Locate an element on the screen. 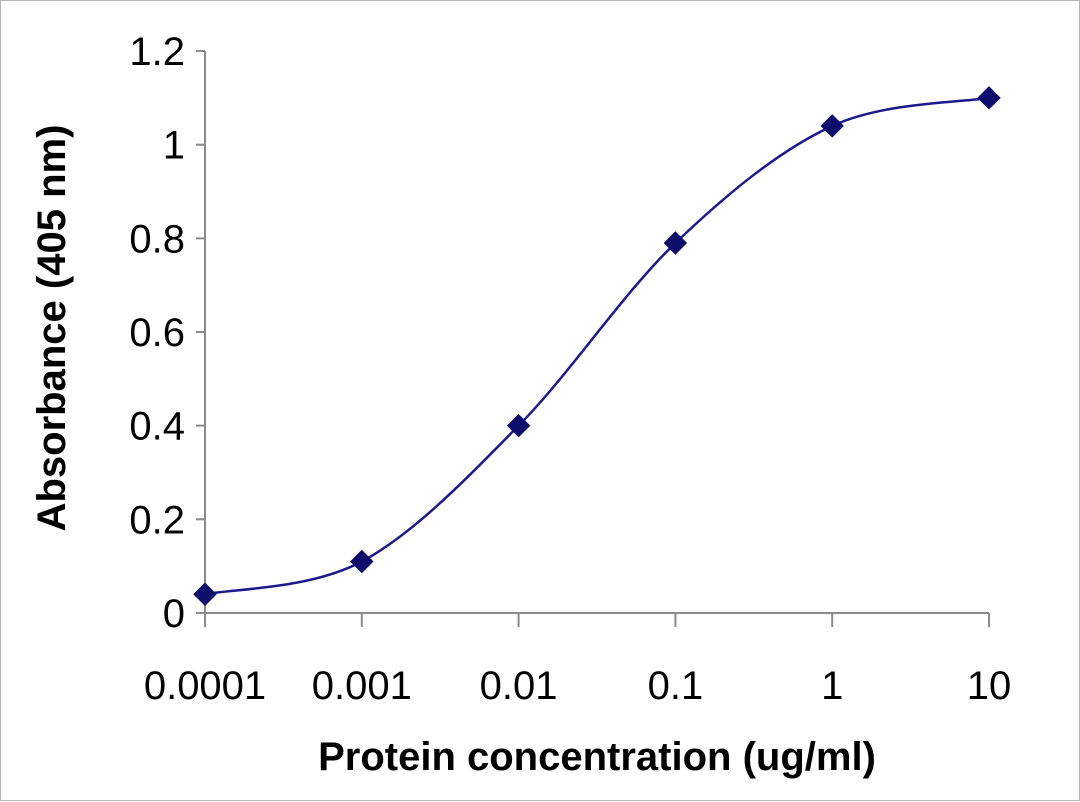 This screenshot has height=802, width=1080. x-tick-label: 0.01 is located at coordinates (519, 686).